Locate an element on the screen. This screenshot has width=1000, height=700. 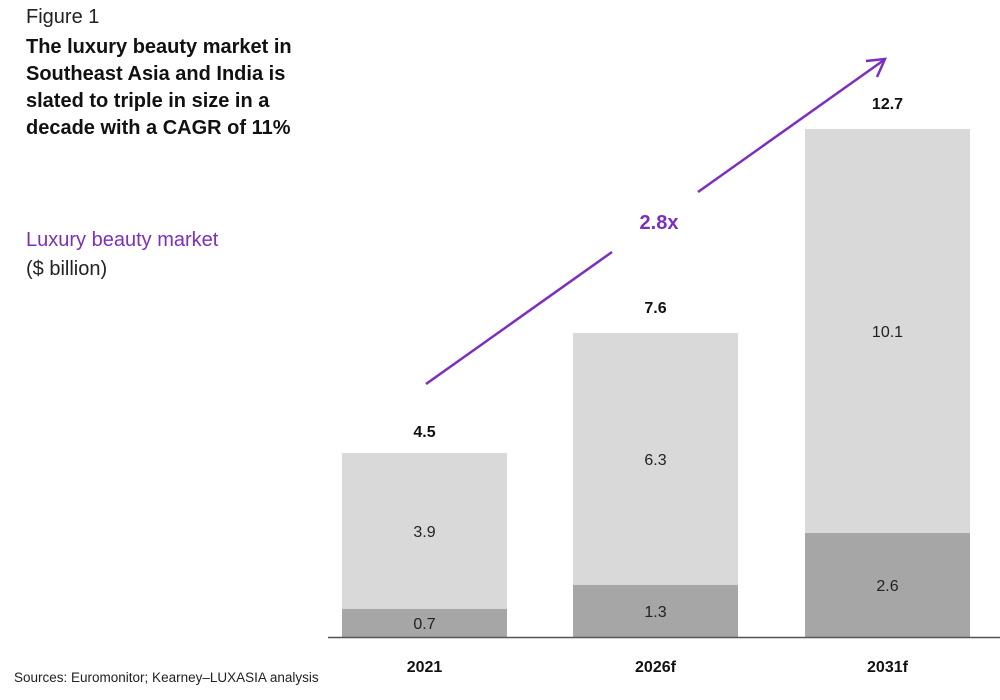
total-value-label: 7.6 is located at coordinates (655, 308).